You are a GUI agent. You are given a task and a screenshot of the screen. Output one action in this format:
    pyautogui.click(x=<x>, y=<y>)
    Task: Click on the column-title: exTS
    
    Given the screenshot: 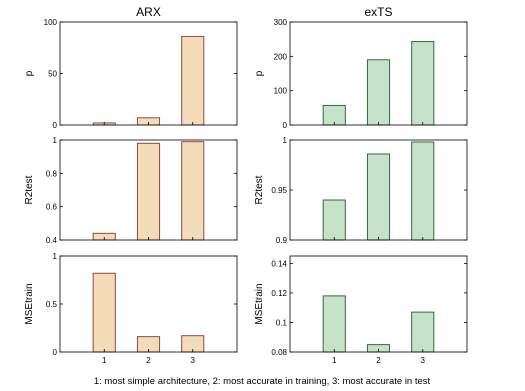 What is the action you would take?
    pyautogui.click(x=378, y=12)
    